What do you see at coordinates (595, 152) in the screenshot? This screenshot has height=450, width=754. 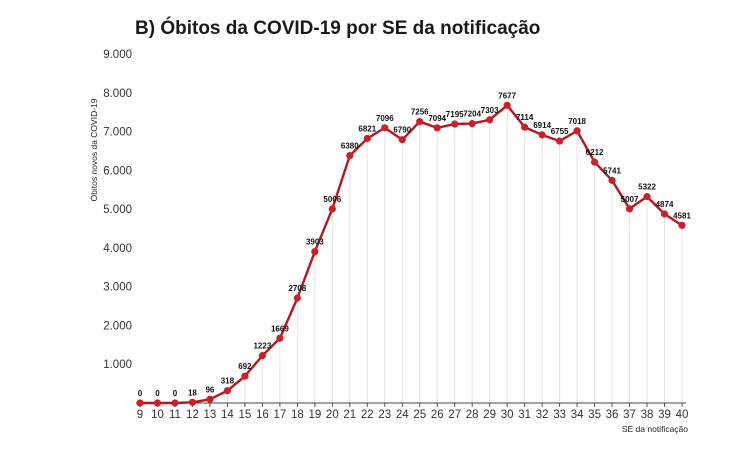 I see `data-label: 6212` at bounding box center [595, 152].